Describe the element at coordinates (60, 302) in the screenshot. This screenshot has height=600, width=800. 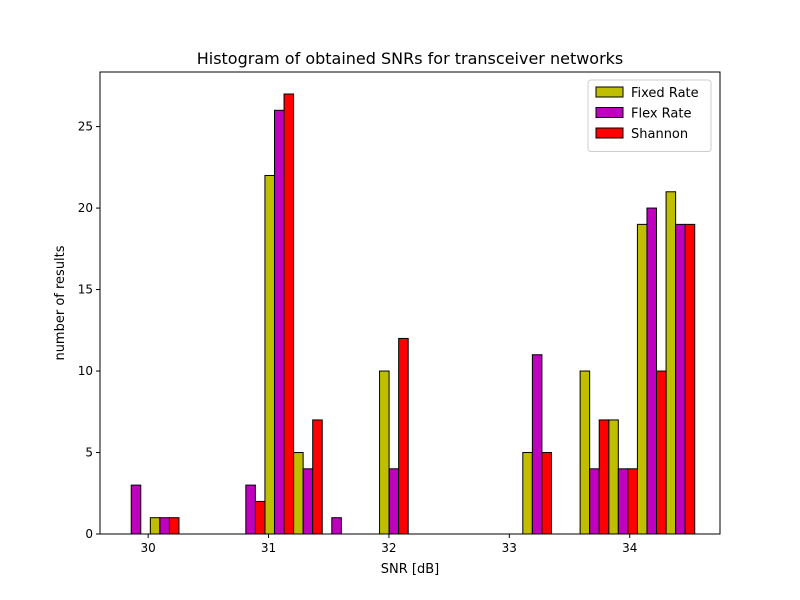
I see `y-axis-label: number of results` at that location.